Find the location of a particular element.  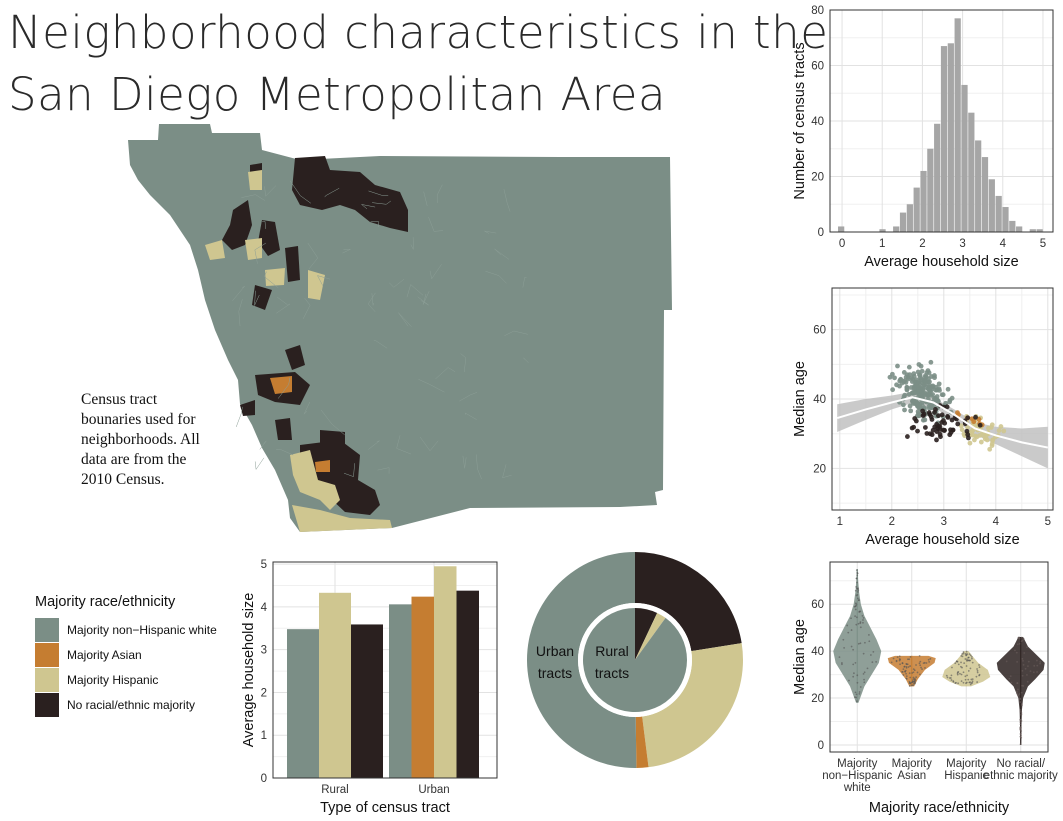

scatter-border is located at coordinates (942, 399).